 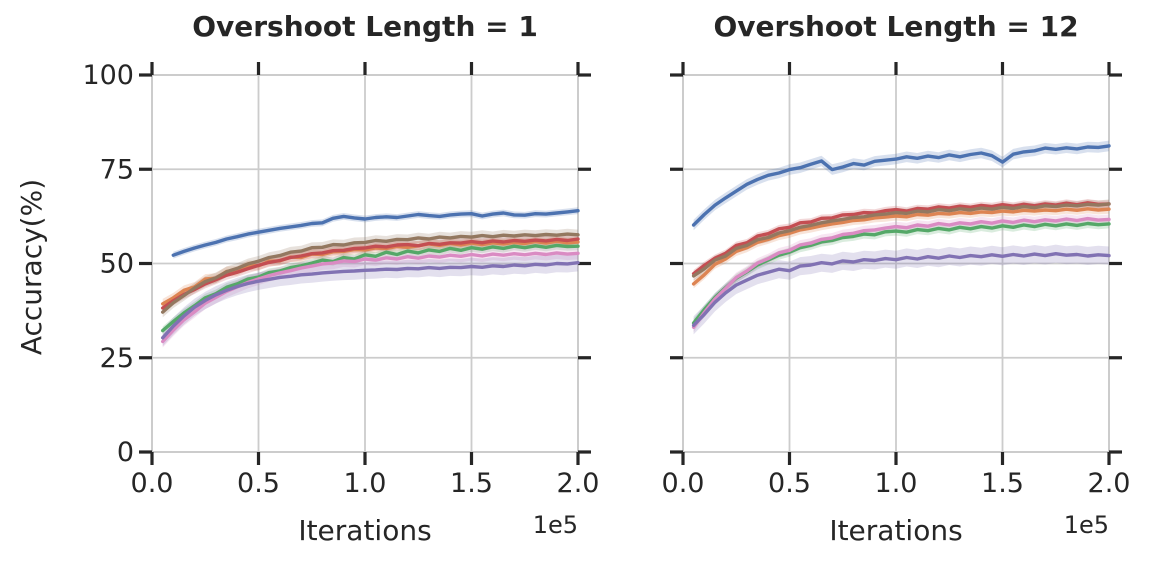 I want to click on series-band-pink, so click(x=901, y=273).